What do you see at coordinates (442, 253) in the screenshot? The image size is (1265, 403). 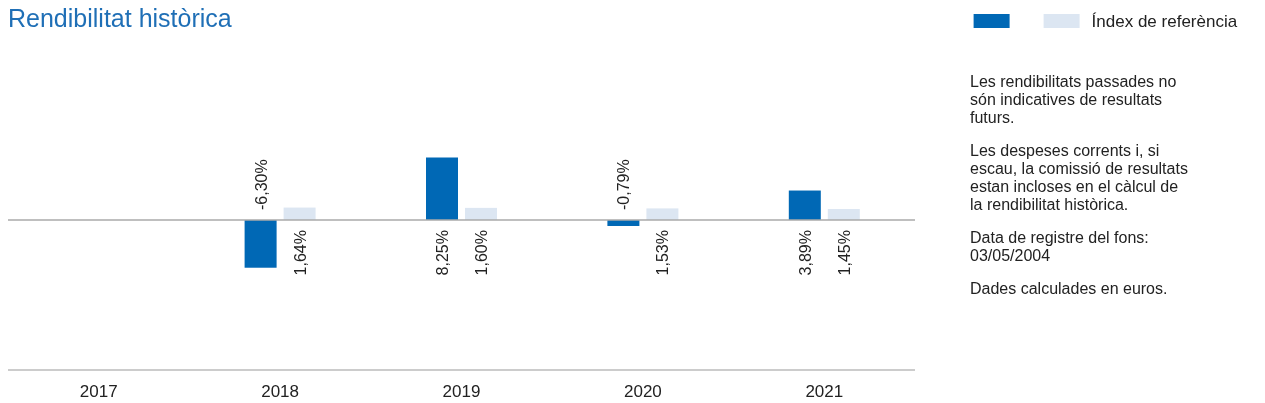 I see `data-label: 8,25%` at bounding box center [442, 253].